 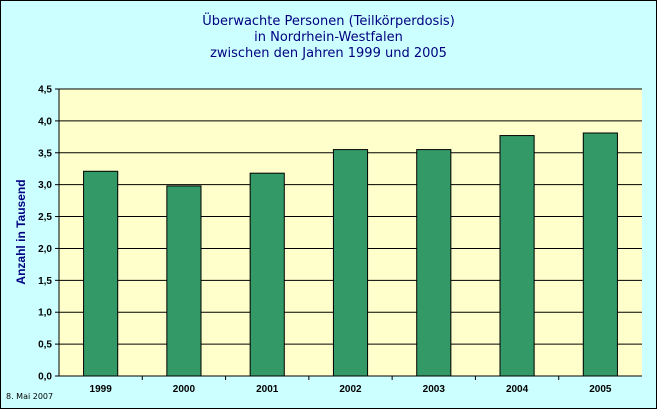 What do you see at coordinates (45, 153) in the screenshot?
I see `y-tick-label: 3,5` at bounding box center [45, 153].